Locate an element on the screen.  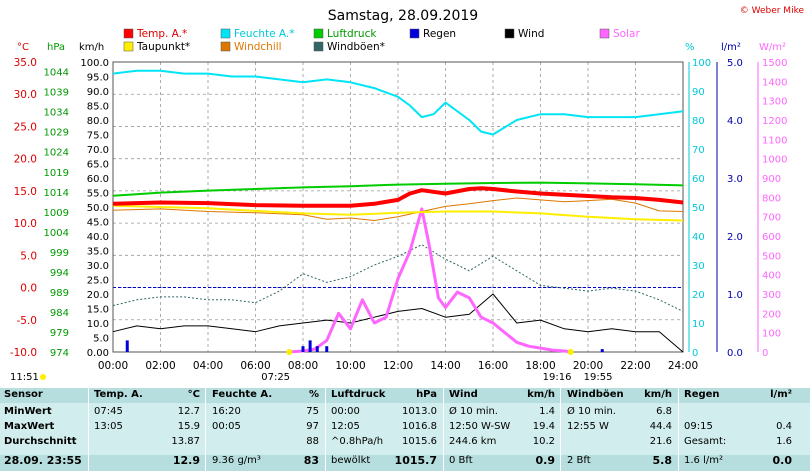
stats-cell-detail: 244.6 km is located at coordinates (473, 441).